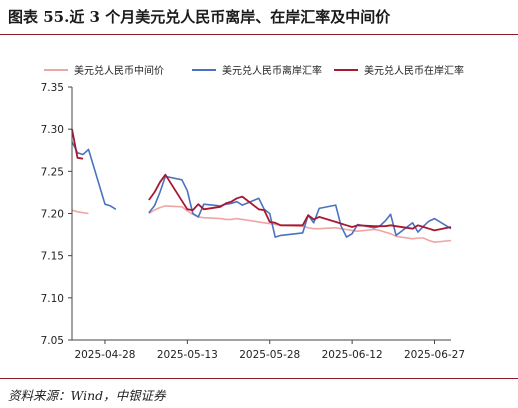  What do you see at coordinates (87, 395) in the screenshot?
I see `source-note: 资料来源：Wind，中银证券` at bounding box center [87, 395].